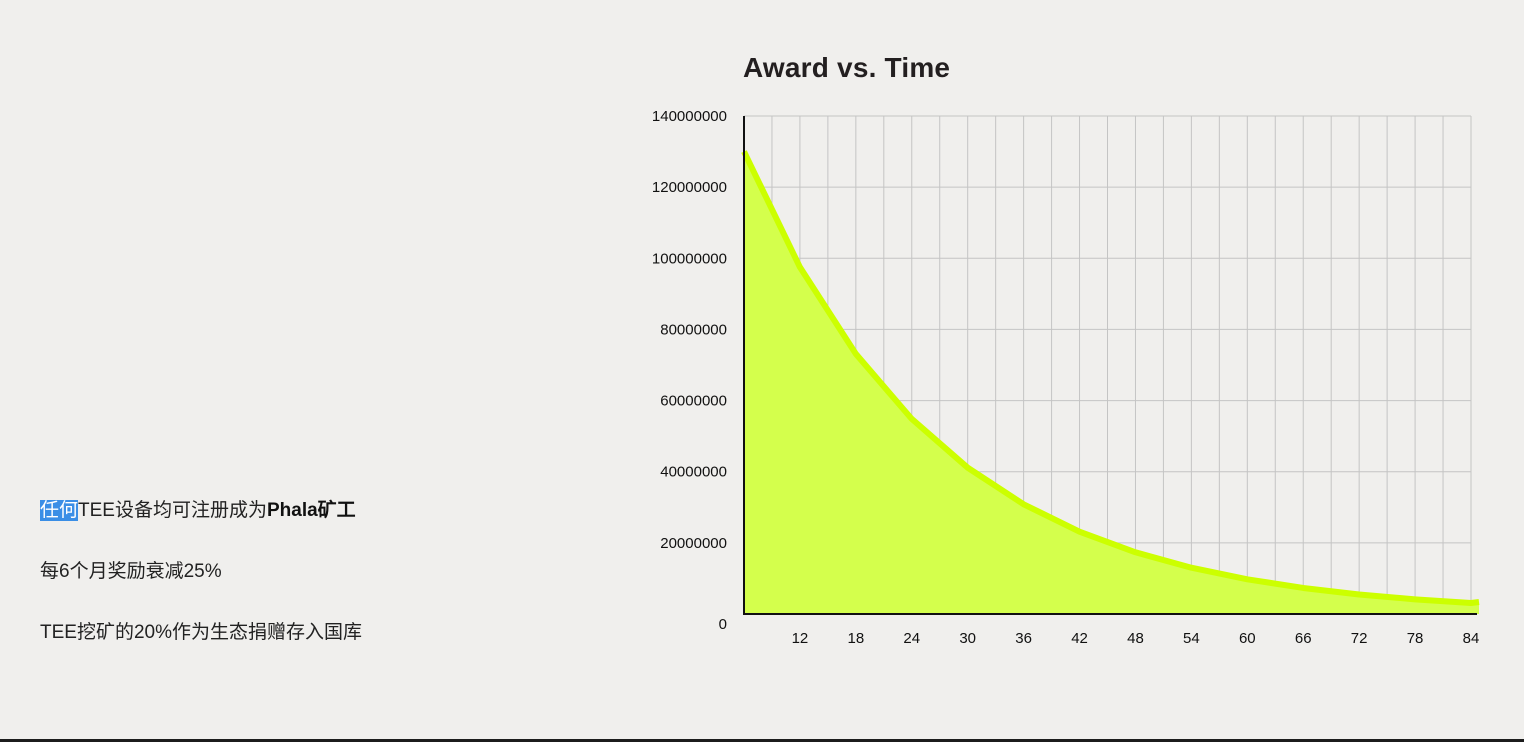 This screenshot has height=742, width=1524. What do you see at coordinates (1135, 638) in the screenshot?
I see `x-tick-label: 48` at bounding box center [1135, 638].